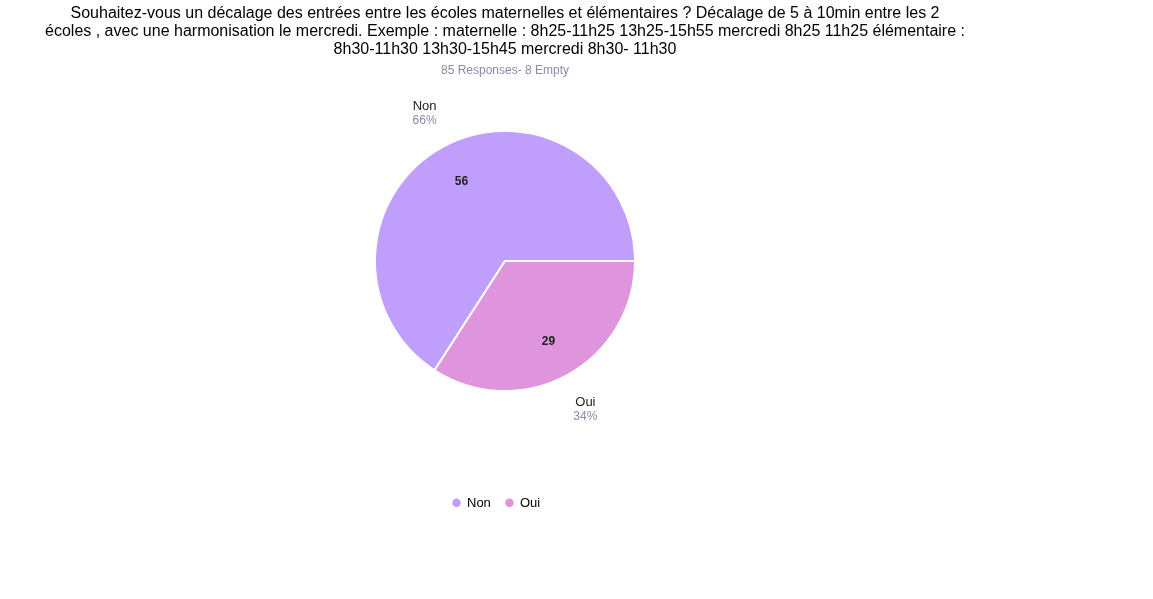  Describe the element at coordinates (424, 106) in the screenshot. I see `slice-label: Non` at that location.